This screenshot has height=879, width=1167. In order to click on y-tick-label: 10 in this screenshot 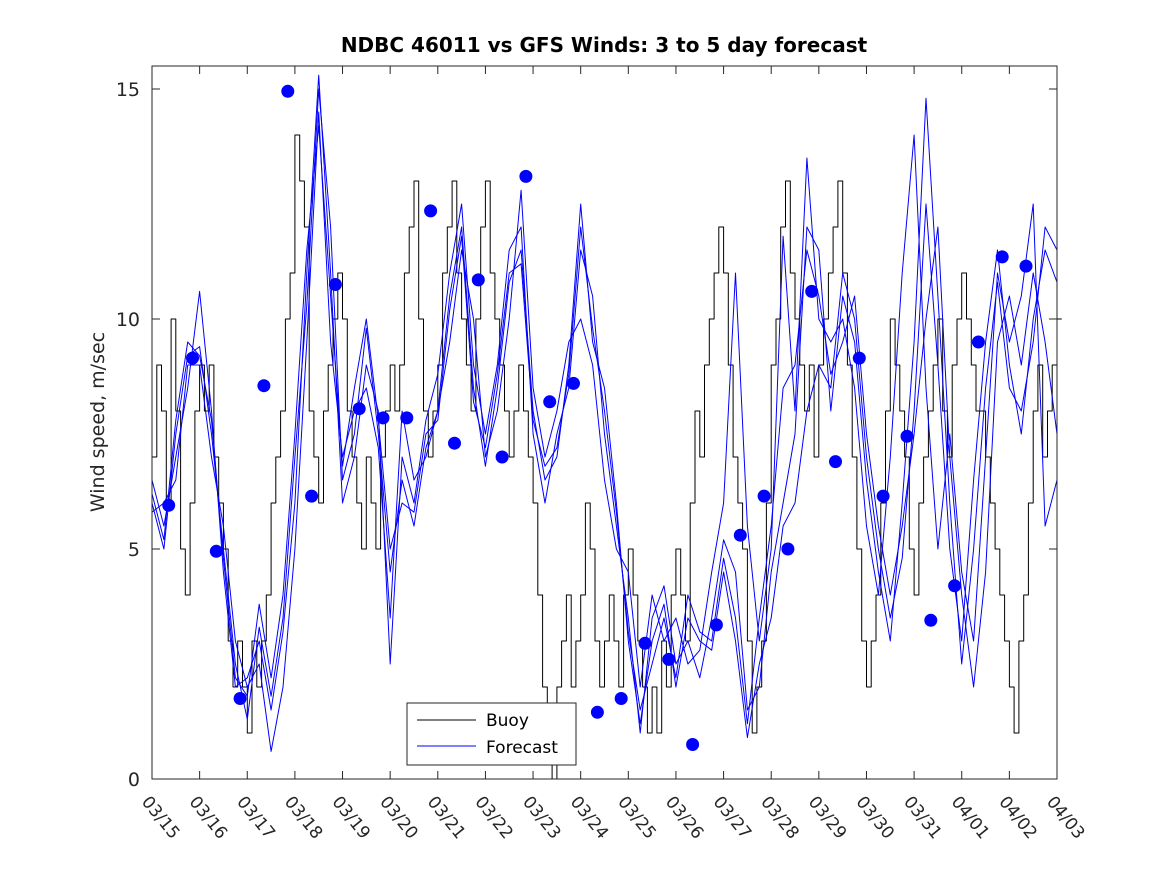, I will do `click(128, 320)`.